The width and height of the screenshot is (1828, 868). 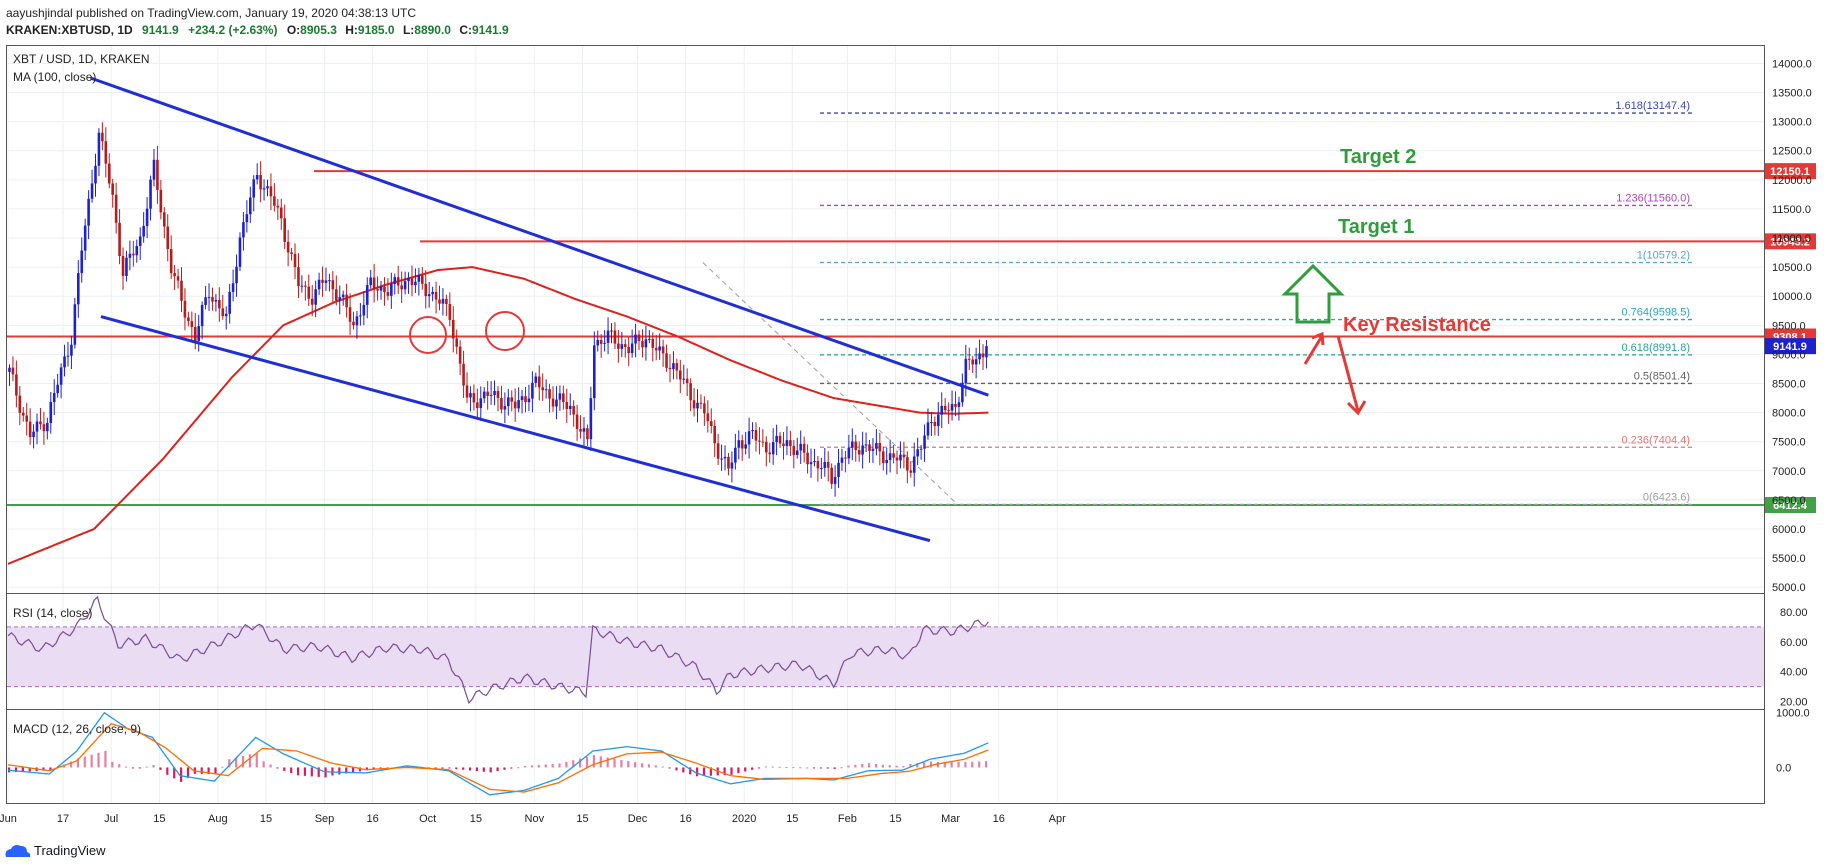 What do you see at coordinates (1792, 94) in the screenshot?
I see `y-tick-label: 13500.0` at bounding box center [1792, 94].